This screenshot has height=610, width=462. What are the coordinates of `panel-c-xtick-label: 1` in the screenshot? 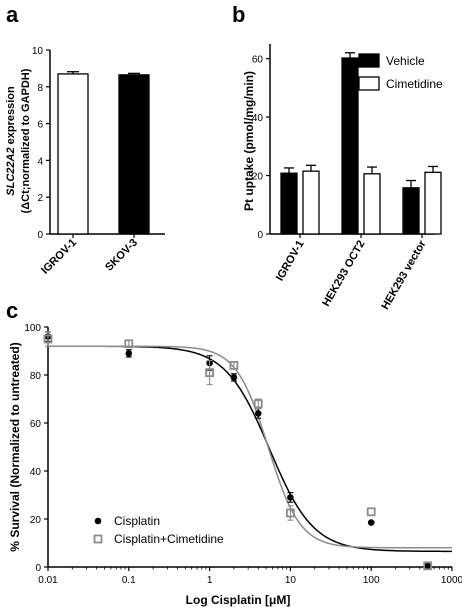 It's located at (210, 580).